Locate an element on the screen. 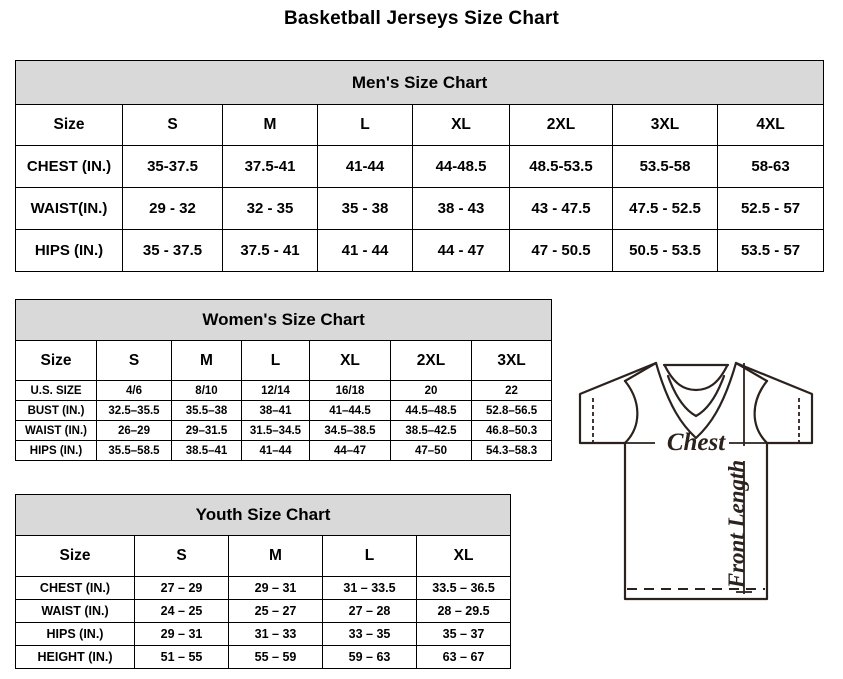 Image resolution: width=843 pixels, height=679 pixels. jersey-outline-icon is located at coordinates (696, 481).